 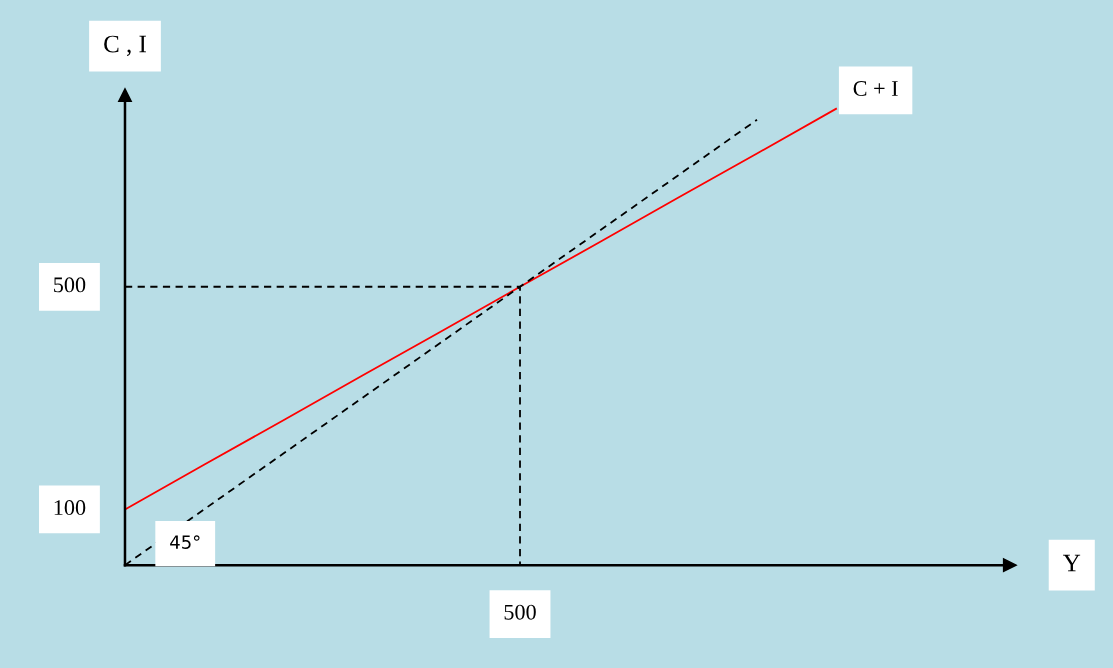 What do you see at coordinates (520, 612) in the screenshot?
I see `annotation: 500` at bounding box center [520, 612].